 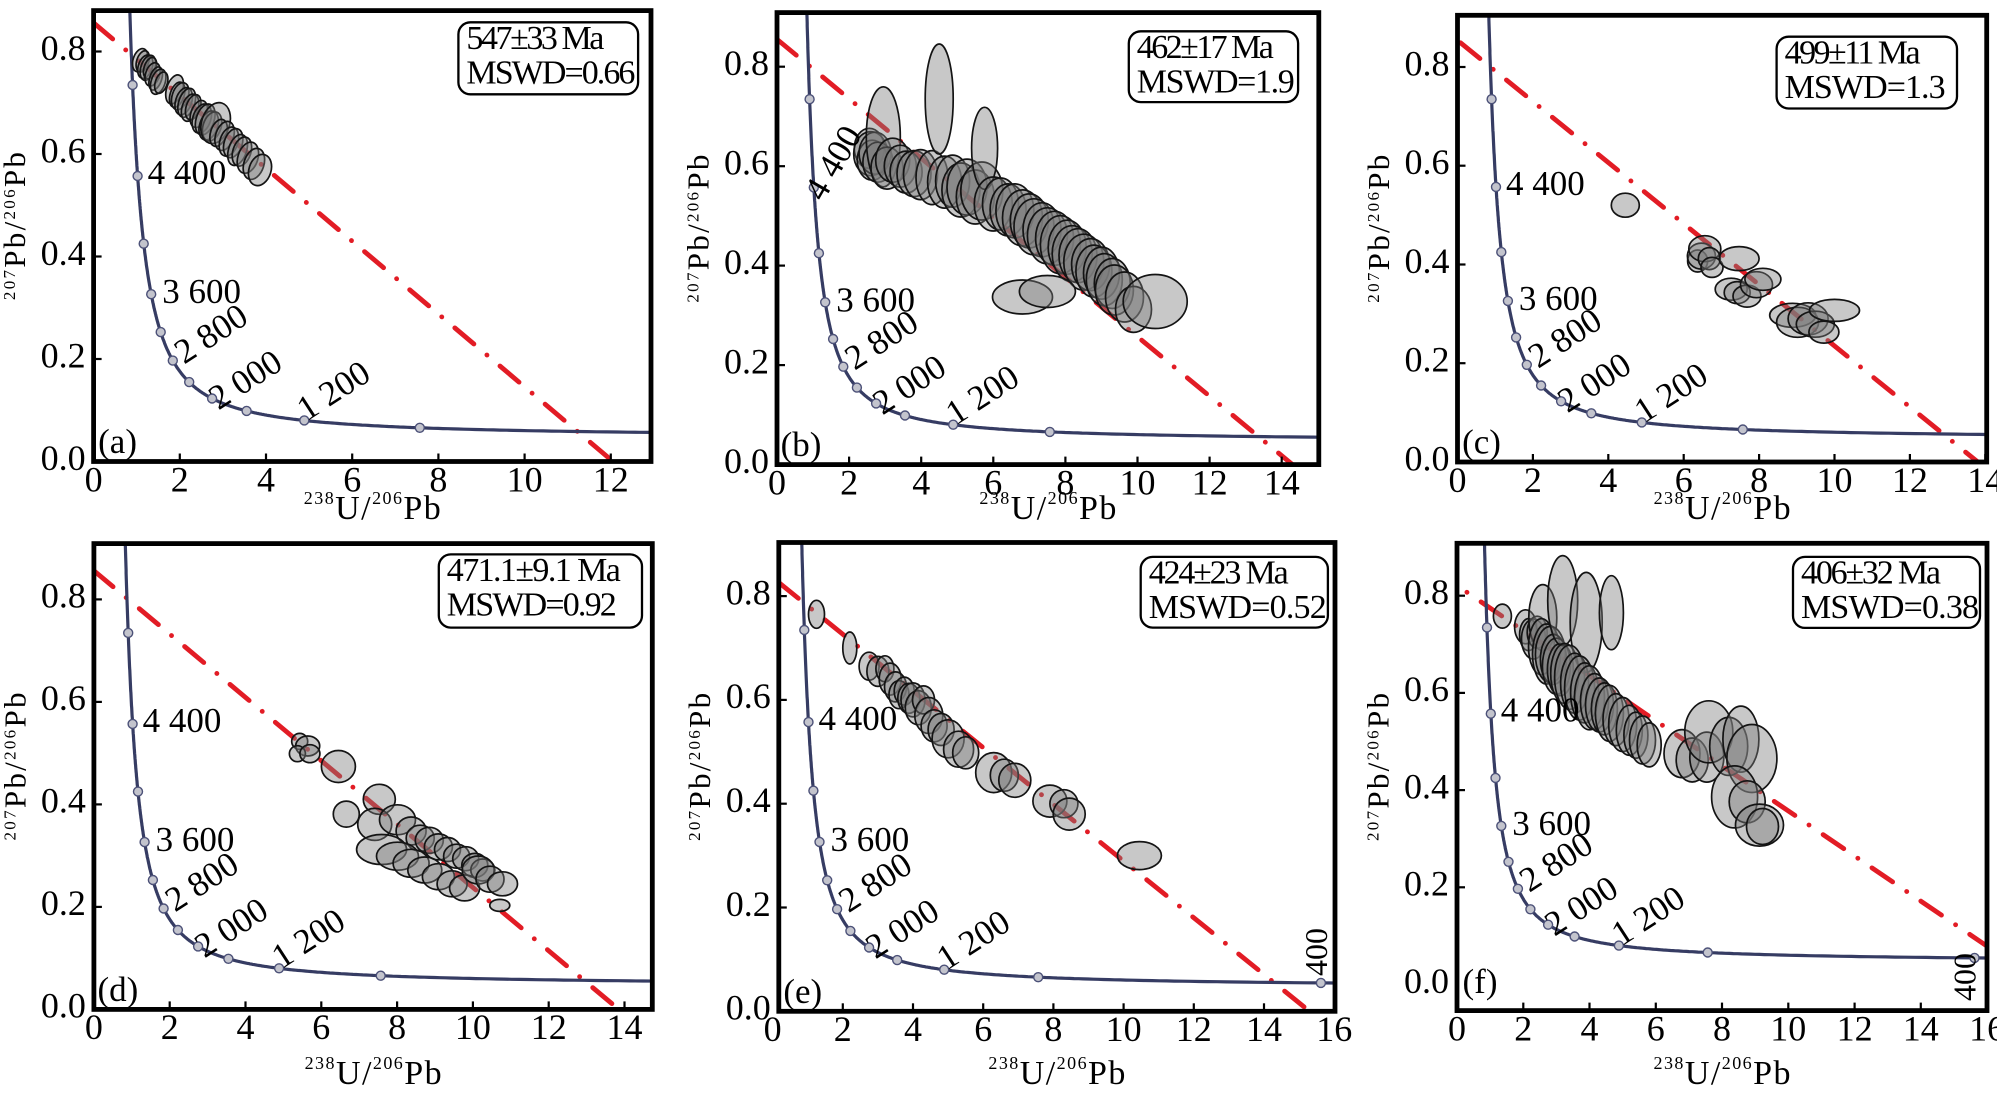 I want to click on svg-text: (e), so click(x=802, y=991).